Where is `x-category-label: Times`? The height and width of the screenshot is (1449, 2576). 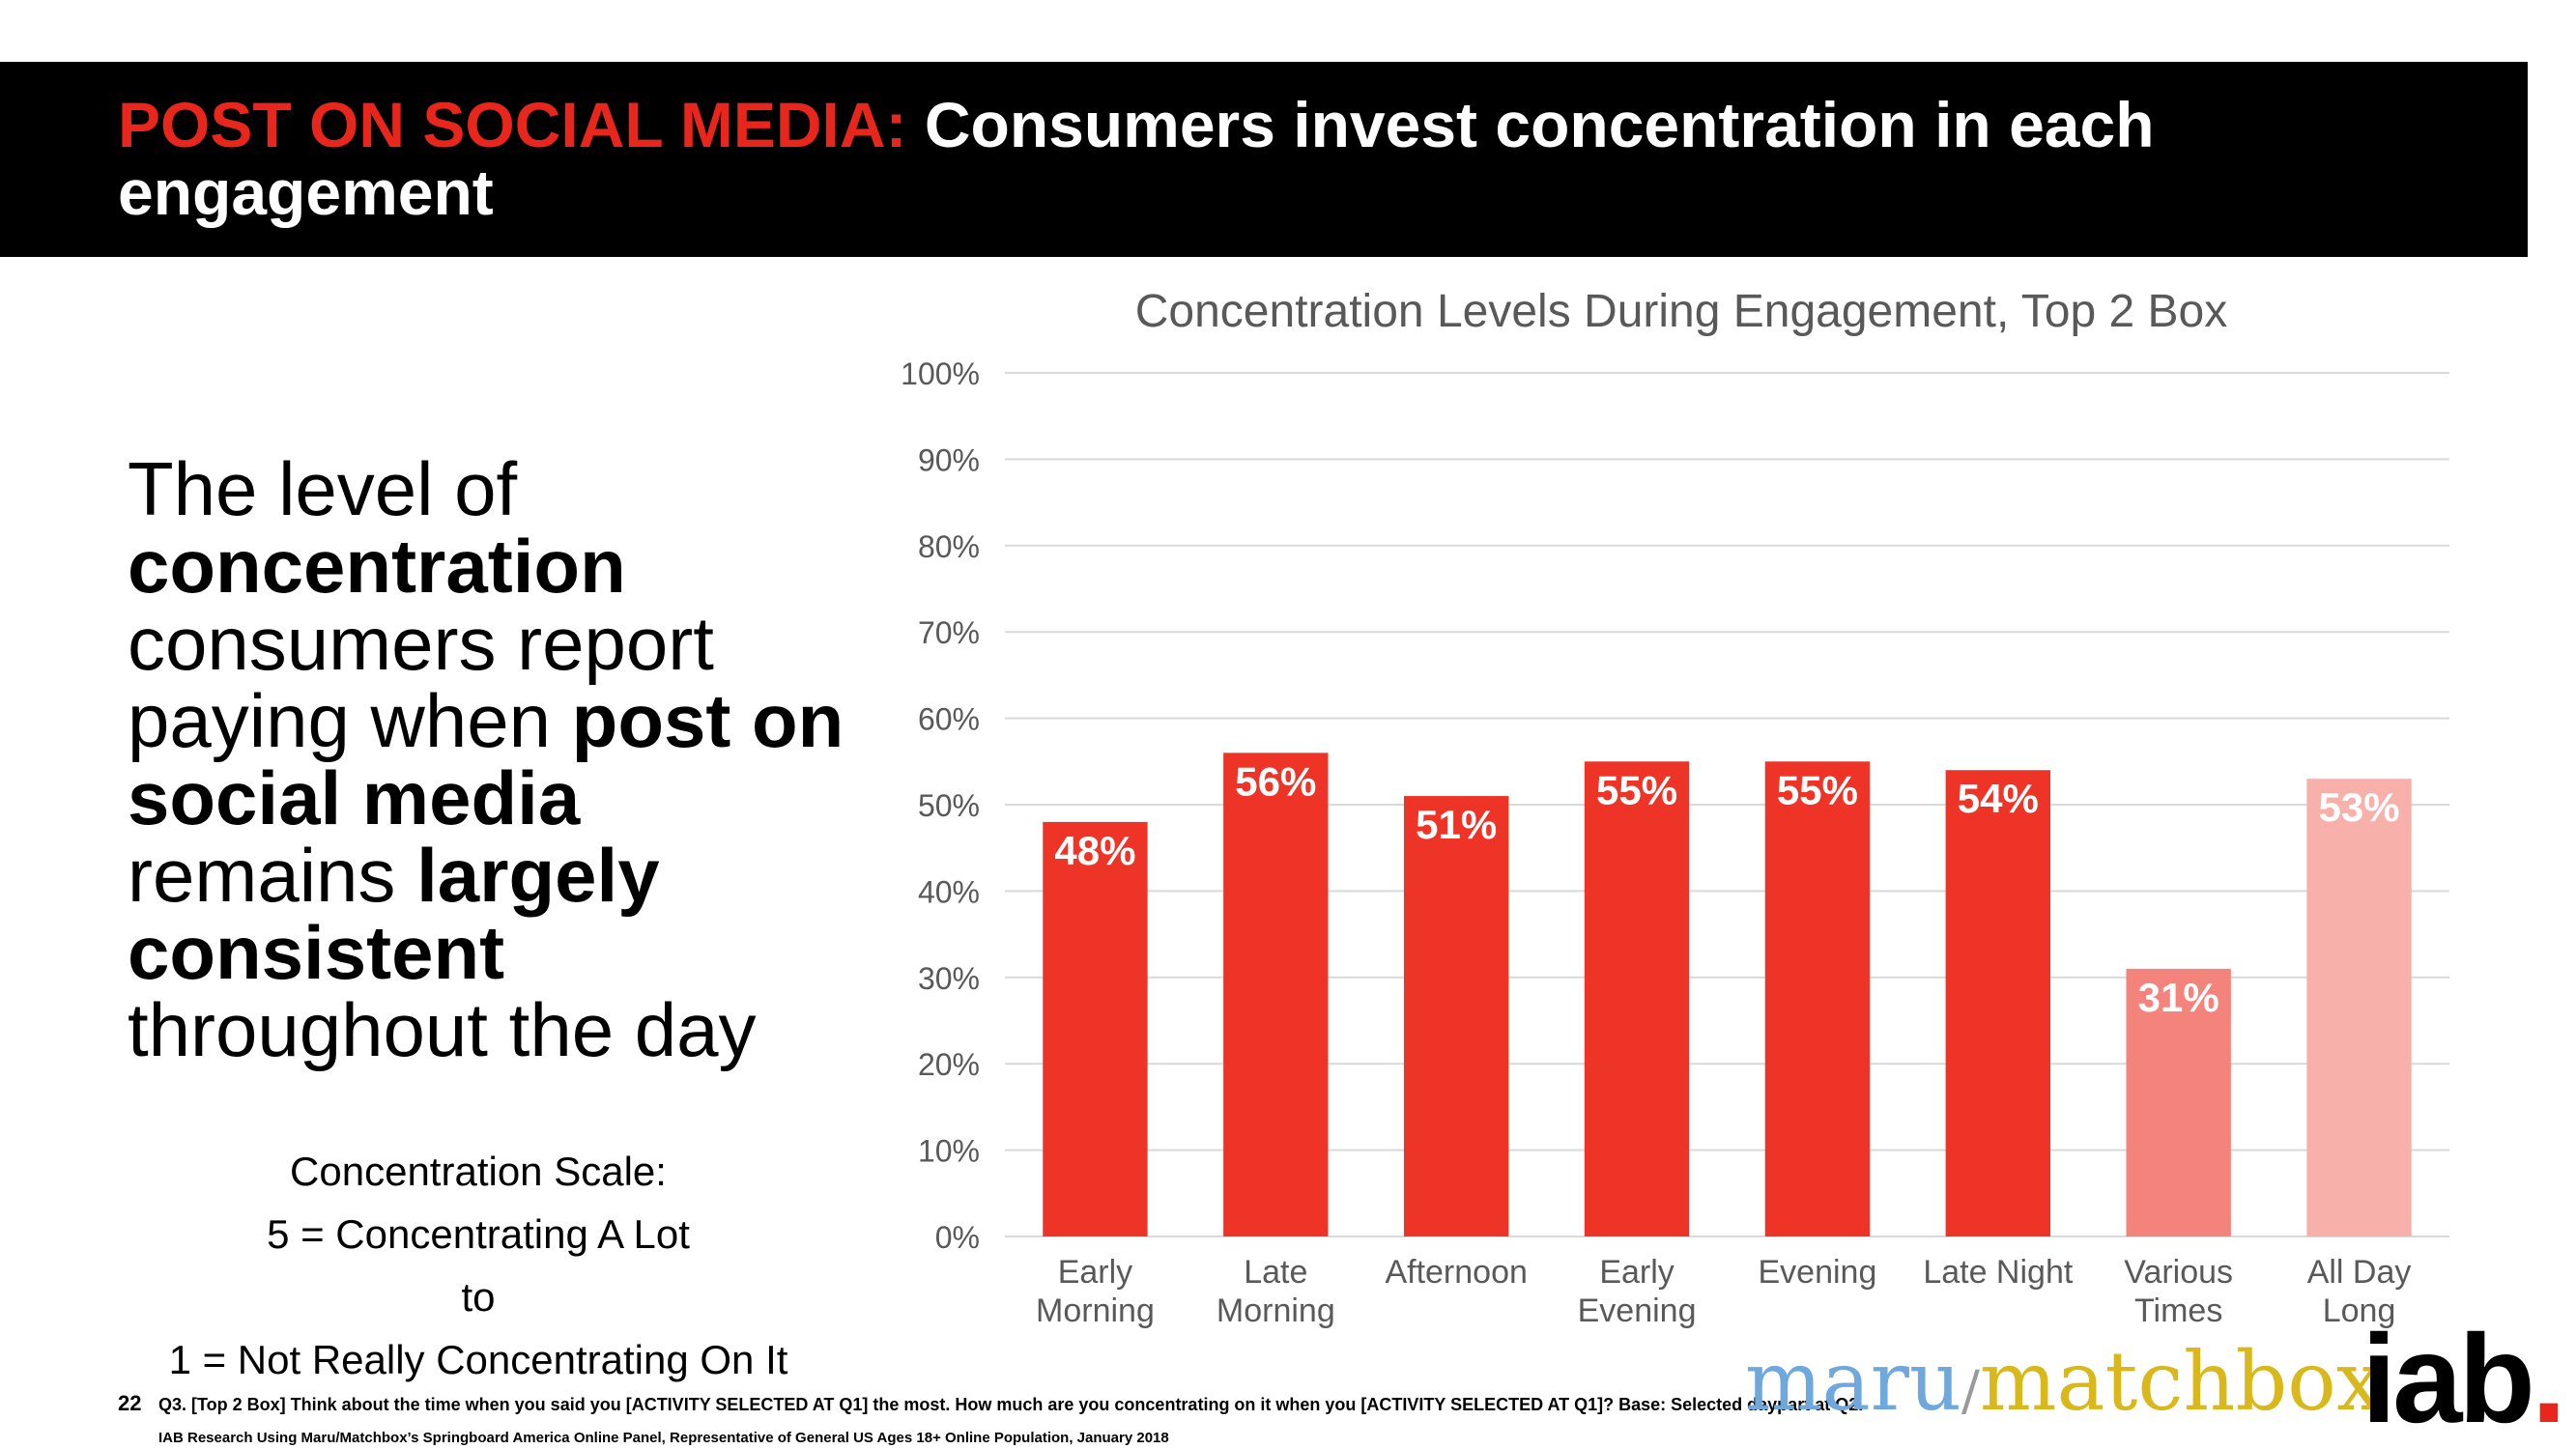 x-category-label: Times is located at coordinates (2178, 1311).